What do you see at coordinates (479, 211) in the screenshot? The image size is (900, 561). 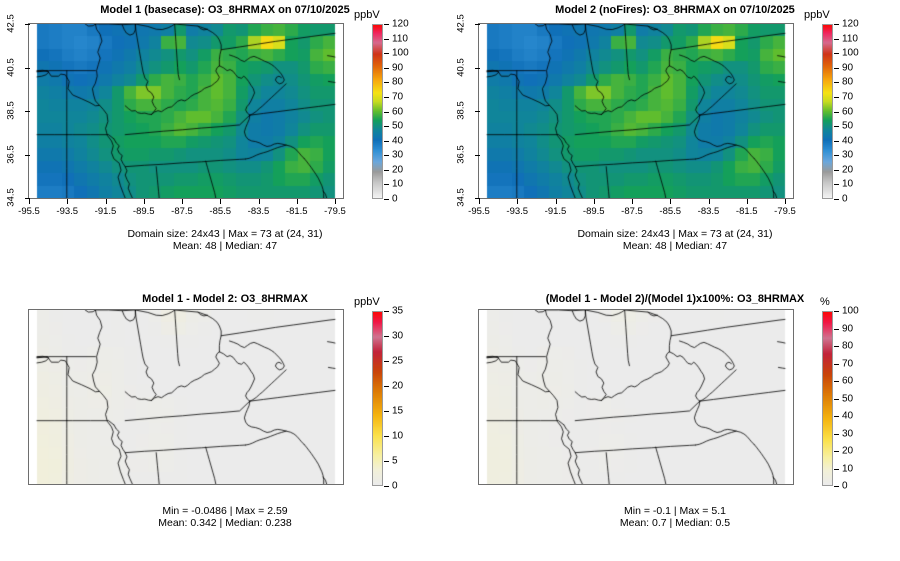 I see `x-tick-label: -95.5` at bounding box center [479, 211].